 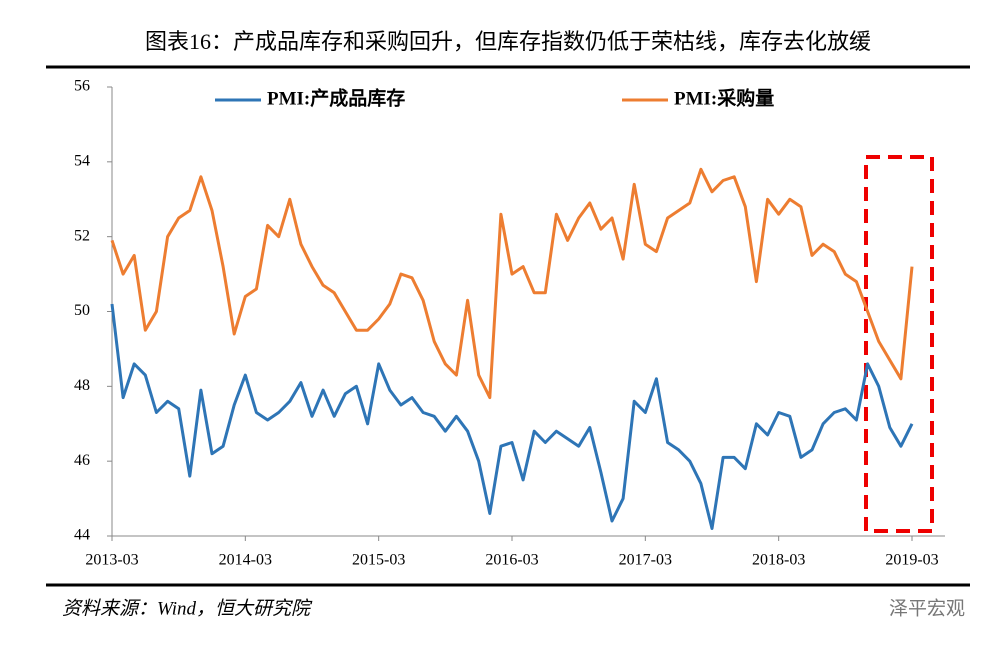 What do you see at coordinates (111, 560) in the screenshot?
I see `x-tick-label: 2013-03` at bounding box center [111, 560].